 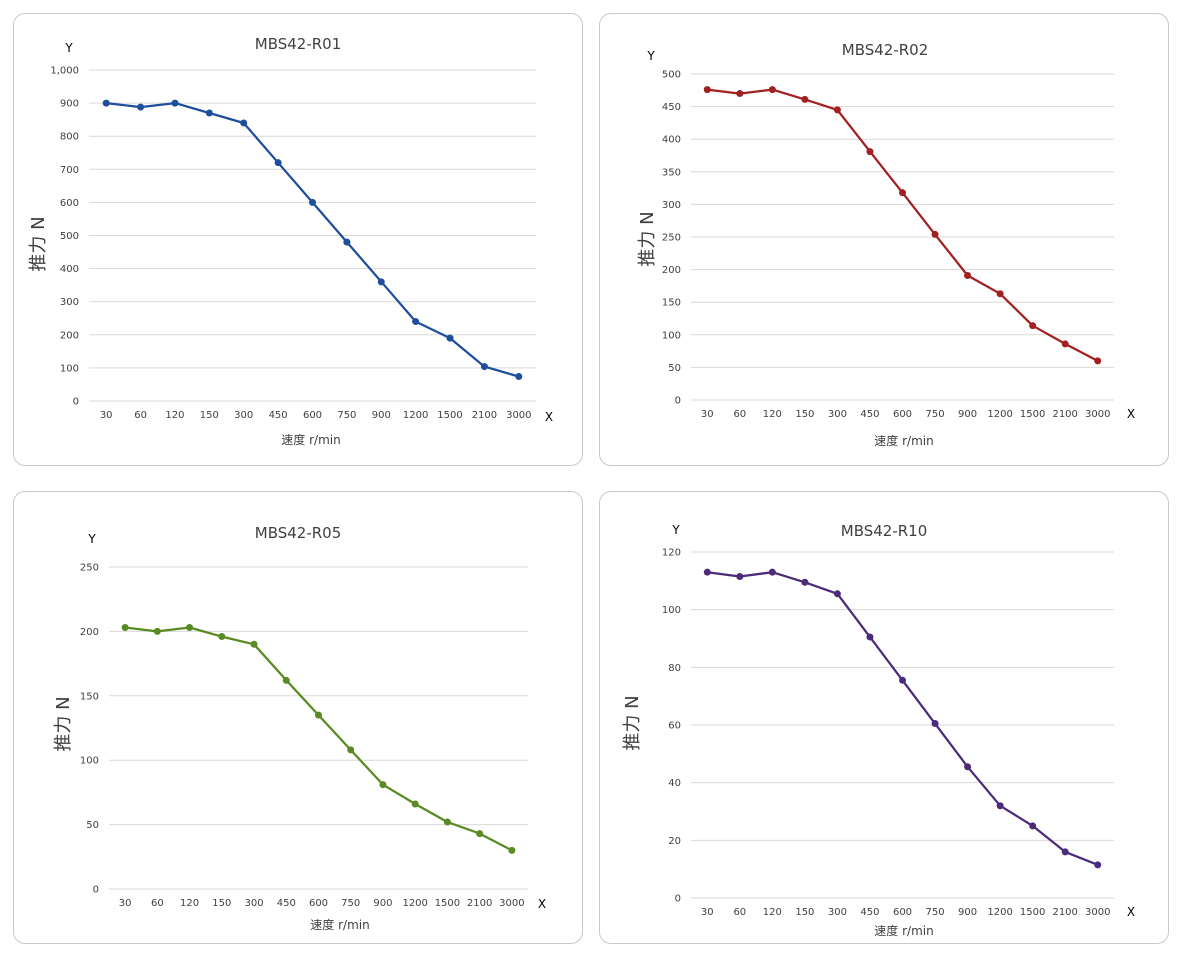 What do you see at coordinates (674, 726) in the screenshot?
I see `y-tick-label: 60` at bounding box center [674, 726].